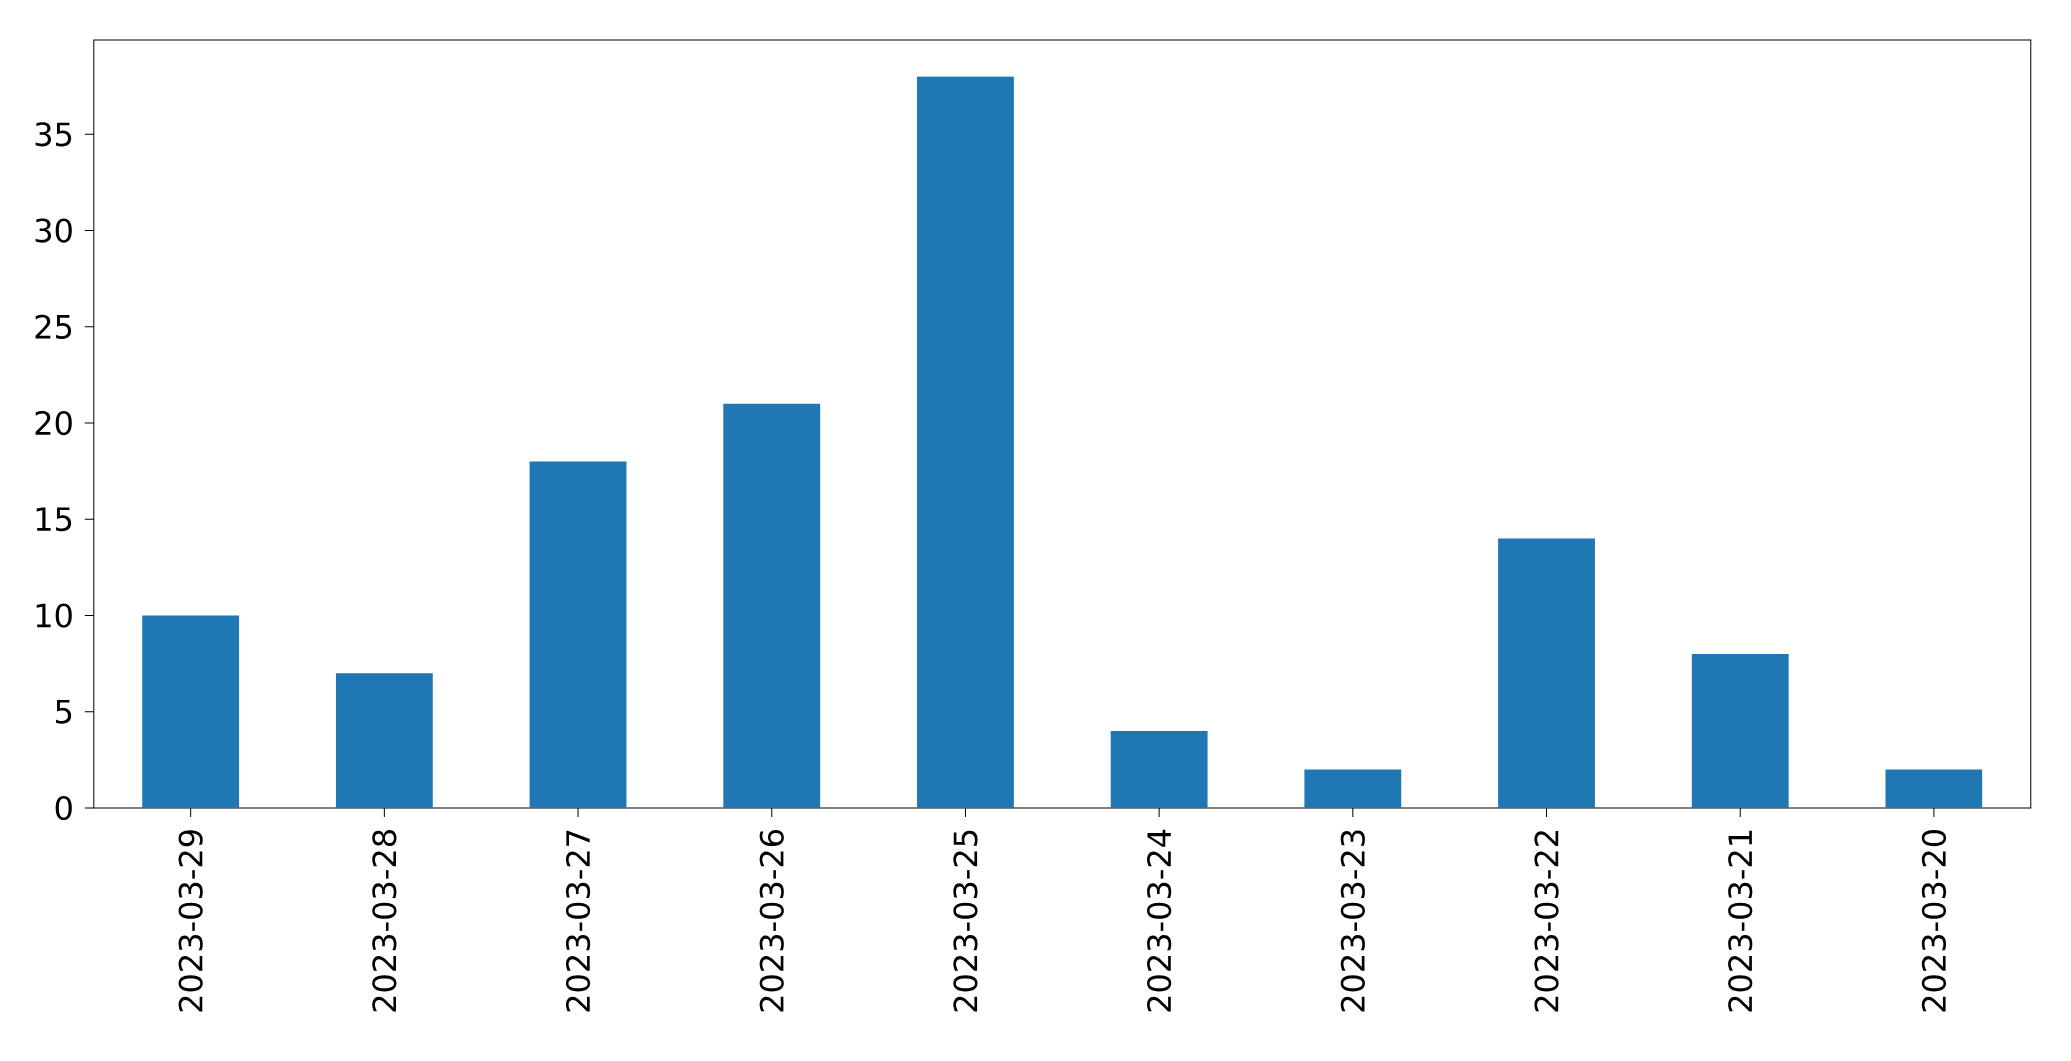  I want to click on x-tick-label: 2023-03-23, so click(1352, 921).